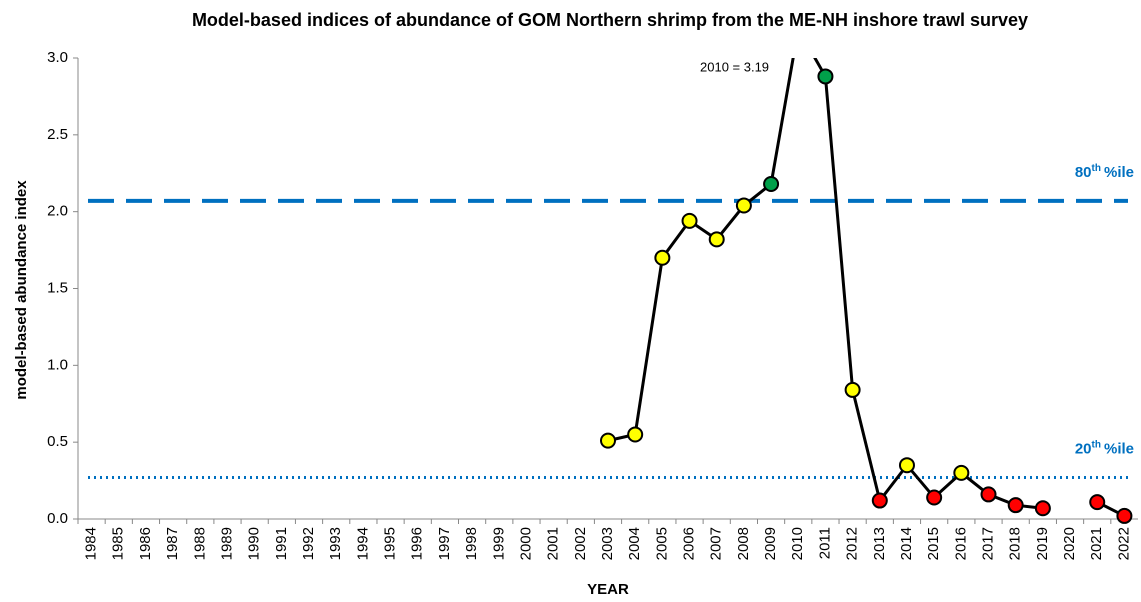 The image size is (1141, 602). Describe the element at coordinates (254, 543) in the screenshot. I see `x-tick-label: 1990` at that location.